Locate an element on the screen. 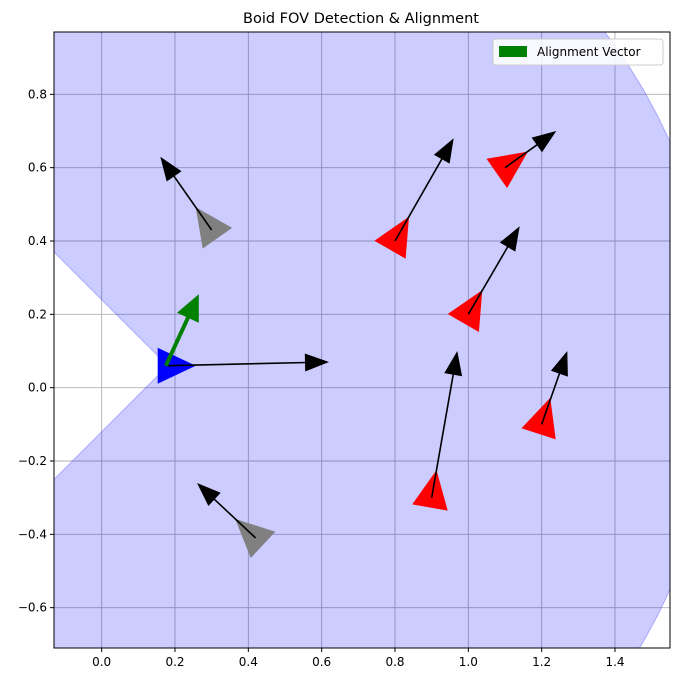  x-tick-label: 1.0 is located at coordinates (468, 662).